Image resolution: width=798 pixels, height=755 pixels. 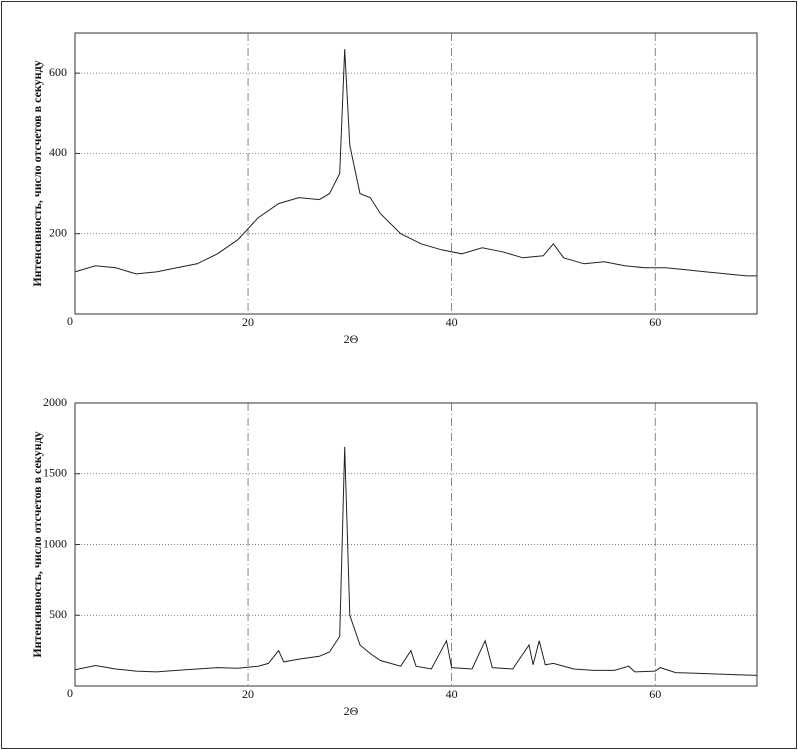 I want to click on y-tick-label: 1000, so click(x=55, y=543).